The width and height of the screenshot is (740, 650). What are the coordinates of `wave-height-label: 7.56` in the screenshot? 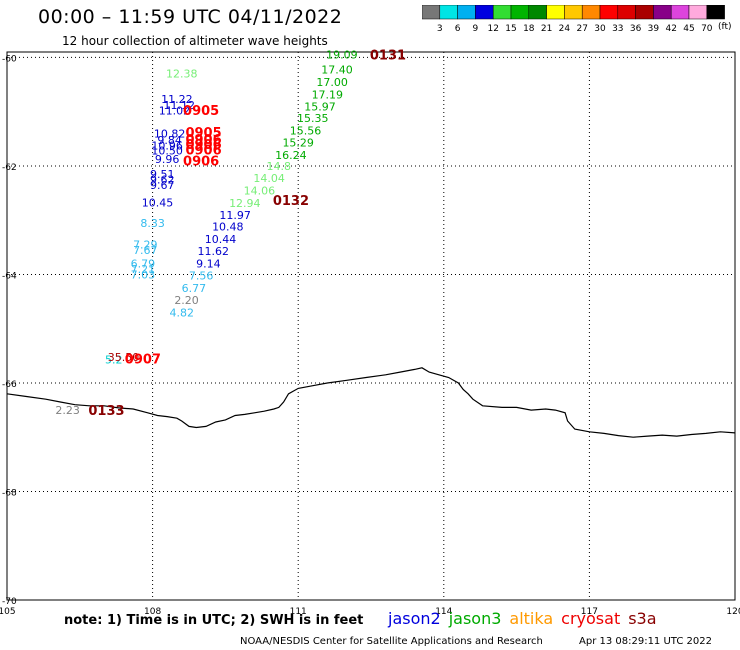 It's located at (201, 276).